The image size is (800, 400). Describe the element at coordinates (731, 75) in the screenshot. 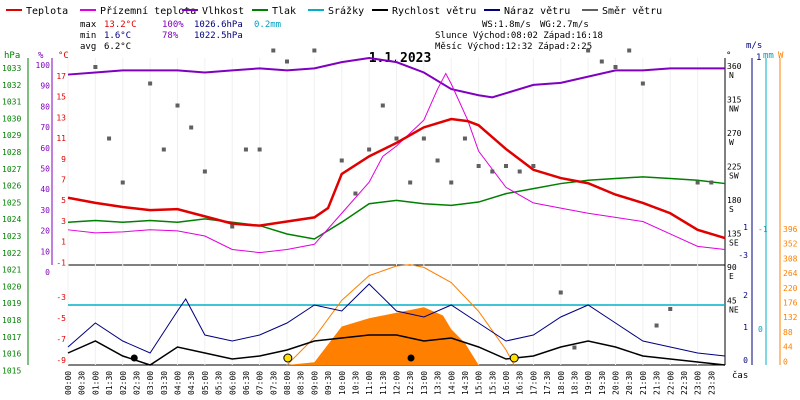

I see `dir-cardinal-label: N` at that location.